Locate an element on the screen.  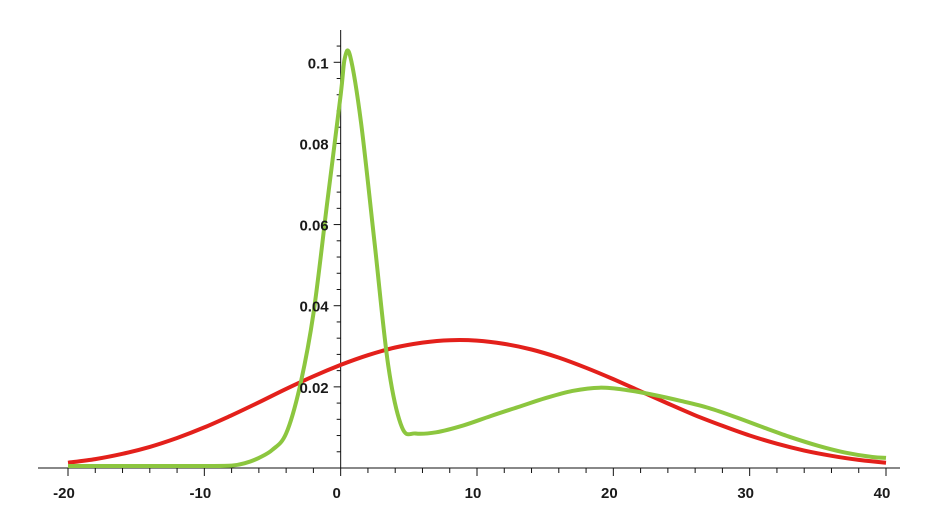
x-tick-label: 30 is located at coordinates (745, 493).